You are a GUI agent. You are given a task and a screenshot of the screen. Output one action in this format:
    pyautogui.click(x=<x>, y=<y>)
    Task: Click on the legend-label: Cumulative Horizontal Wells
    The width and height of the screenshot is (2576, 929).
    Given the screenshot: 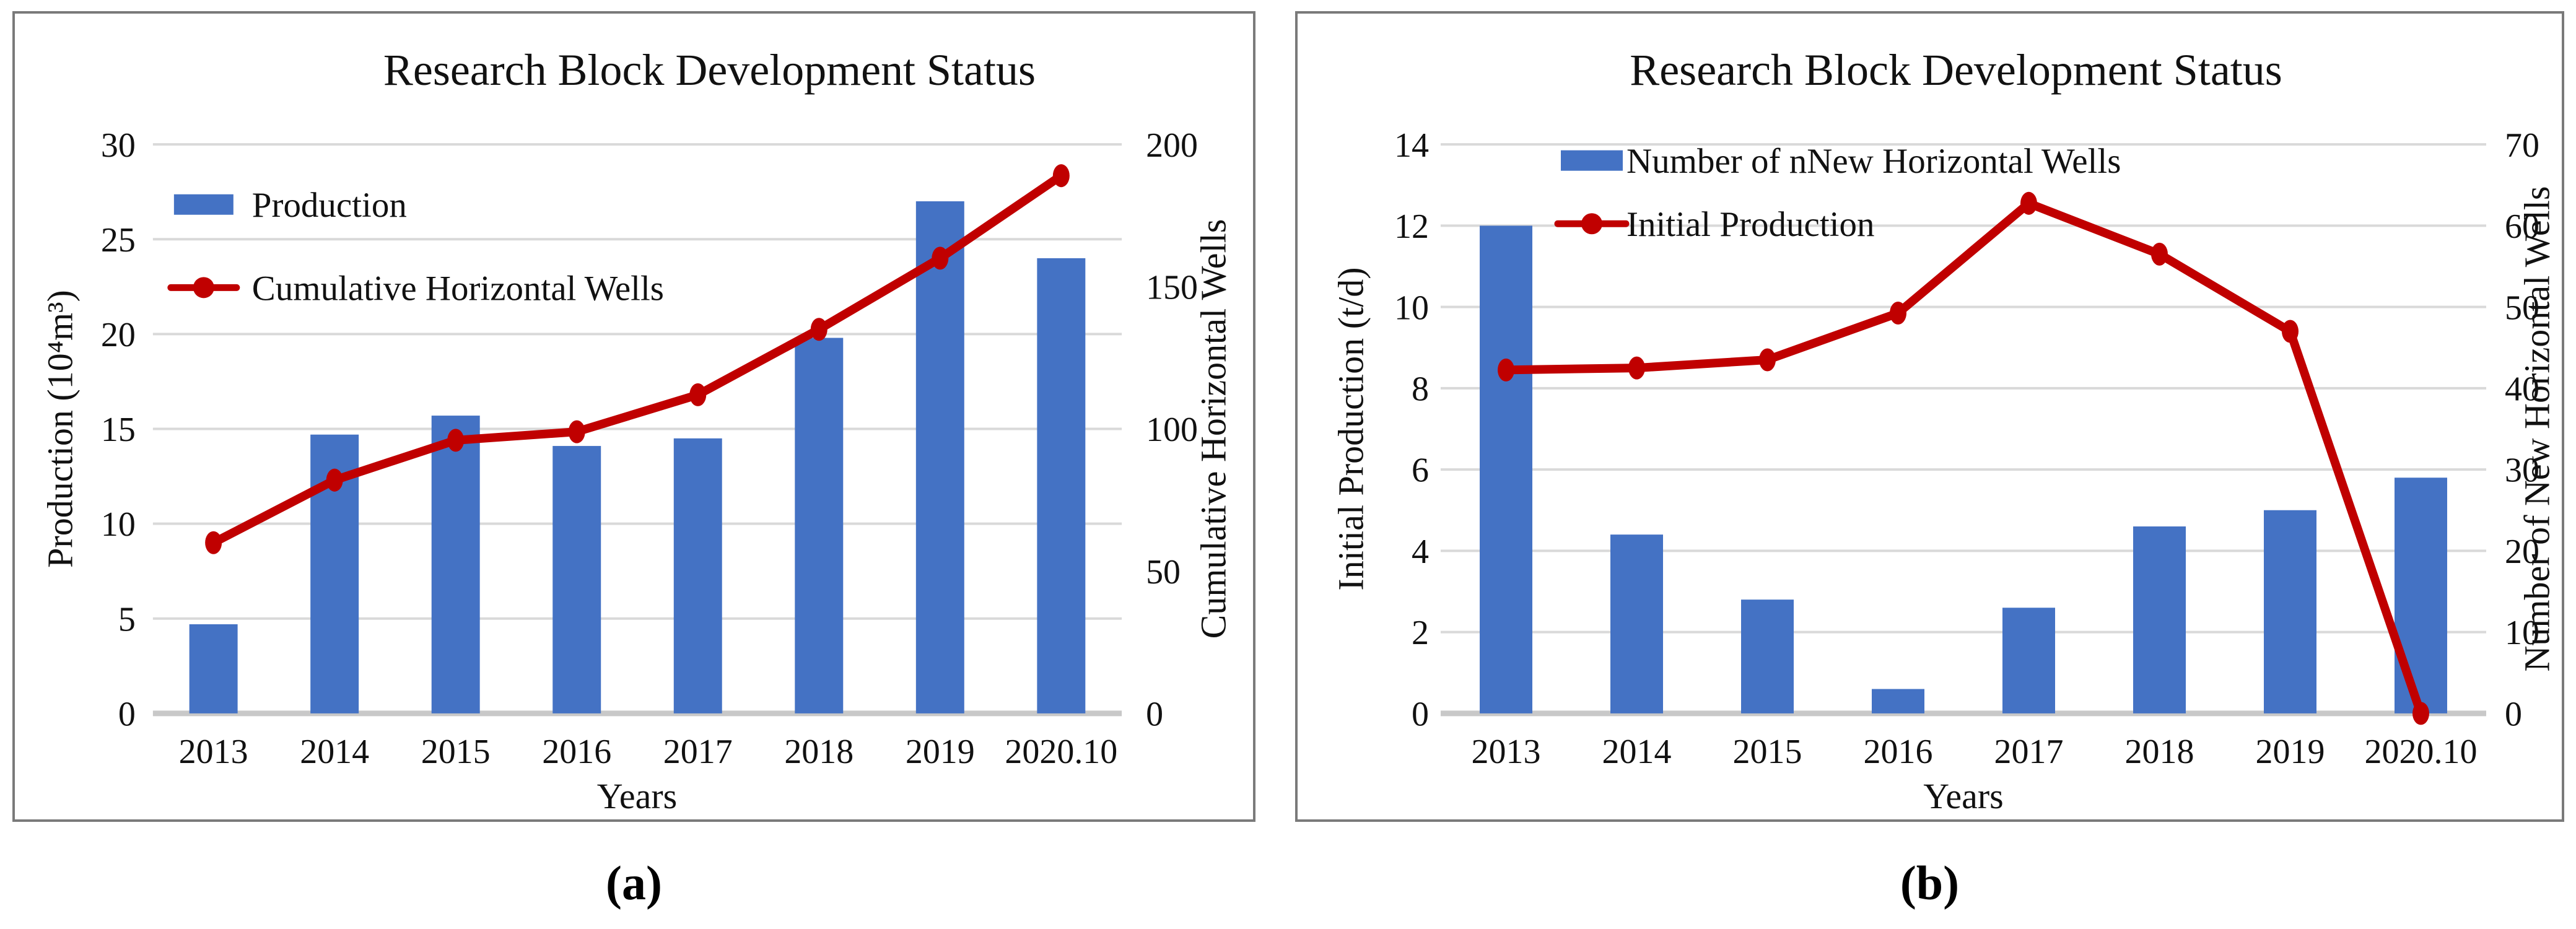 What is the action you would take?
    pyautogui.click(x=458, y=288)
    